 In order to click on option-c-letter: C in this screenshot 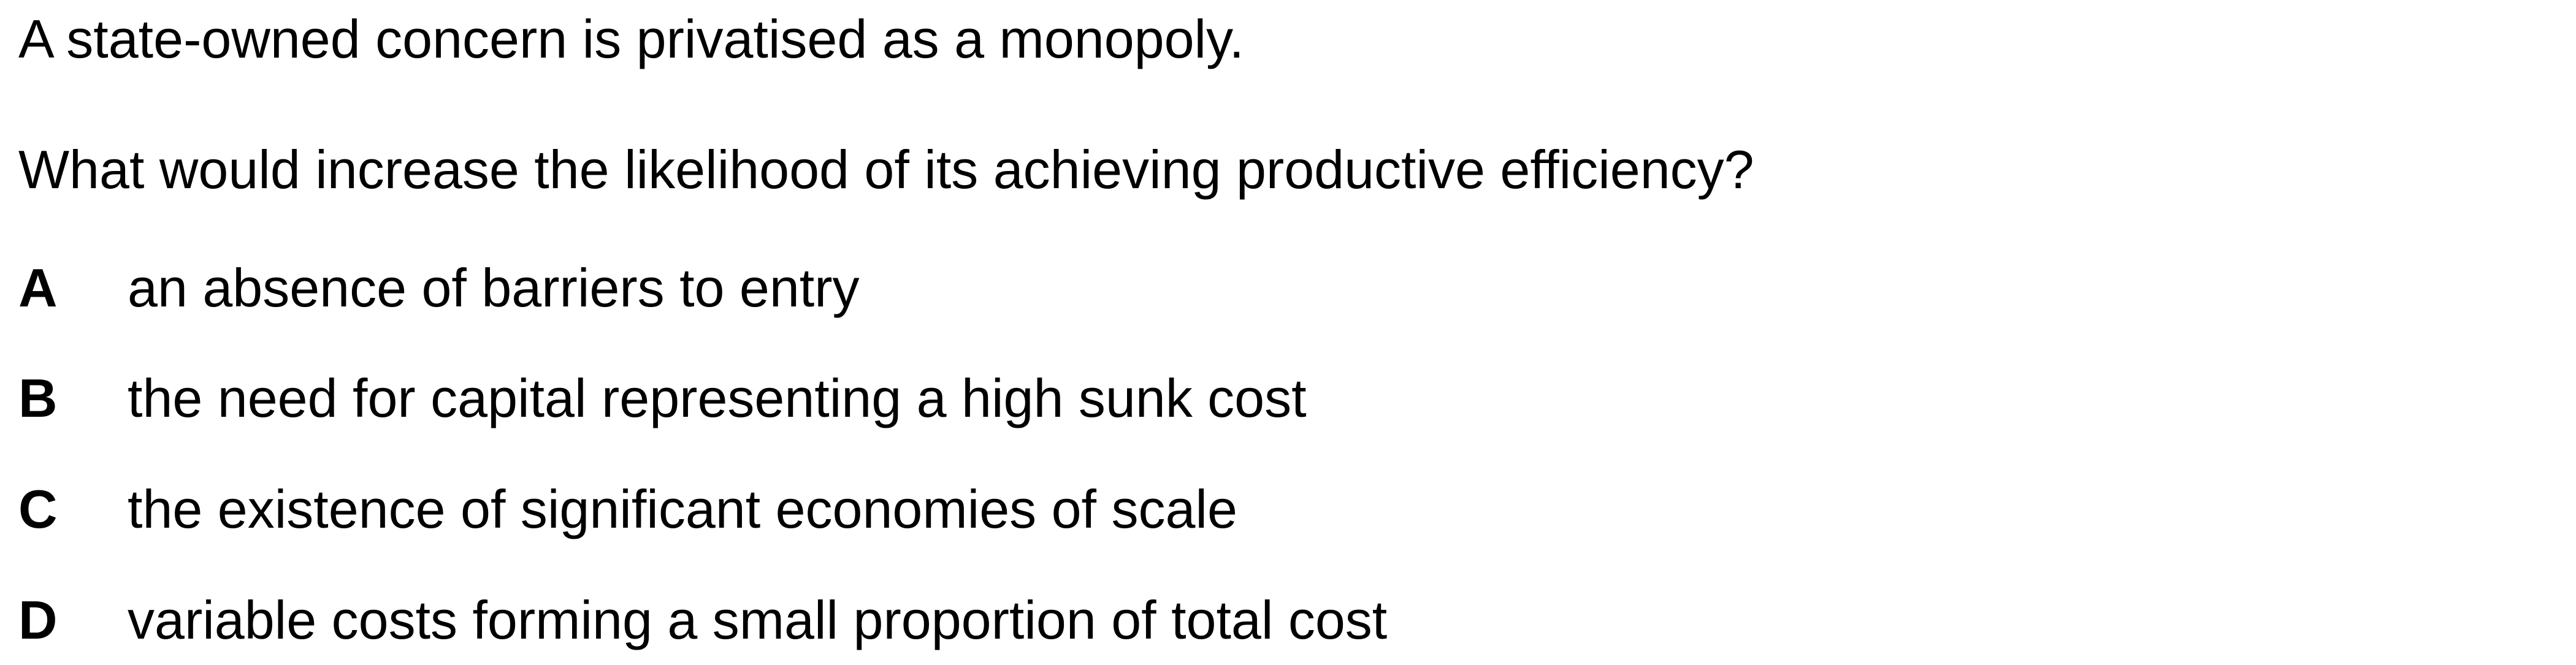, I will do `click(38, 509)`.